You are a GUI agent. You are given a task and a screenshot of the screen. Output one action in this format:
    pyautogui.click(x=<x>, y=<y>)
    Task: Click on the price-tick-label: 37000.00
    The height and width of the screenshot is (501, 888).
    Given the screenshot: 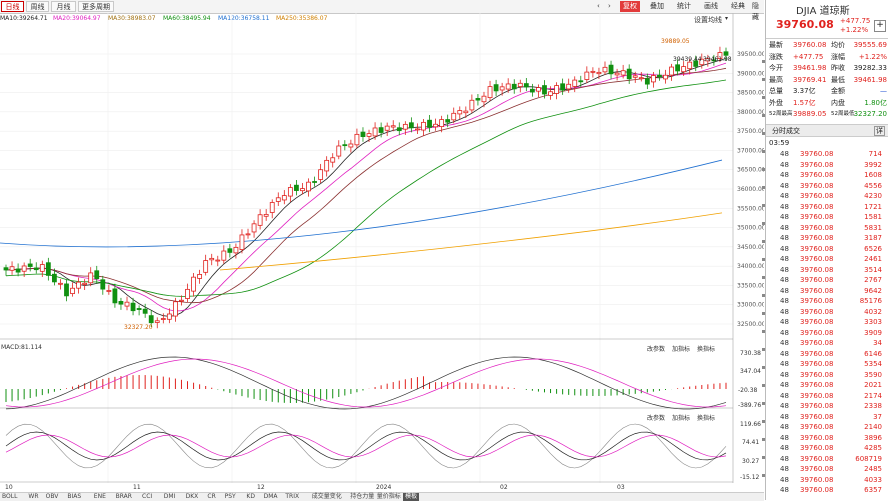 What is the action you would take?
    pyautogui.click(x=750, y=150)
    